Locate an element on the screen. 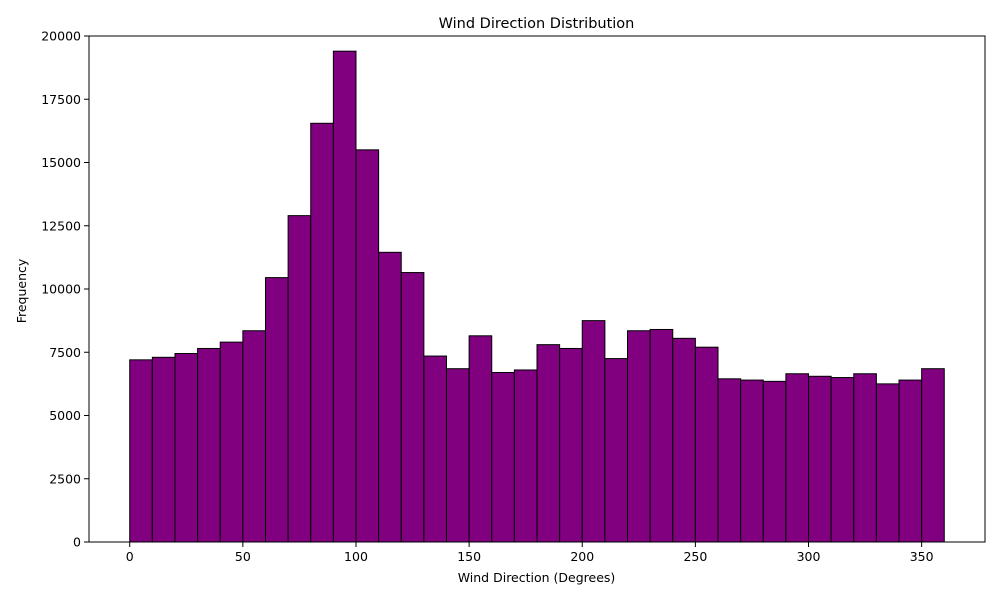 This screenshot has width=1000, height=604. x-tick-label: 200 is located at coordinates (582, 556).